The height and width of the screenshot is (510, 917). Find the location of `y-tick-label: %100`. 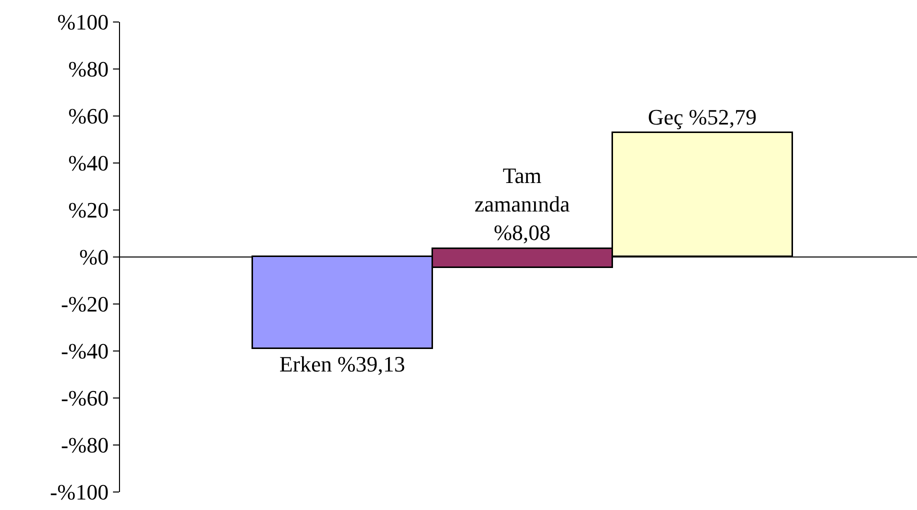

y-tick-label: %100 is located at coordinates (83, 22).